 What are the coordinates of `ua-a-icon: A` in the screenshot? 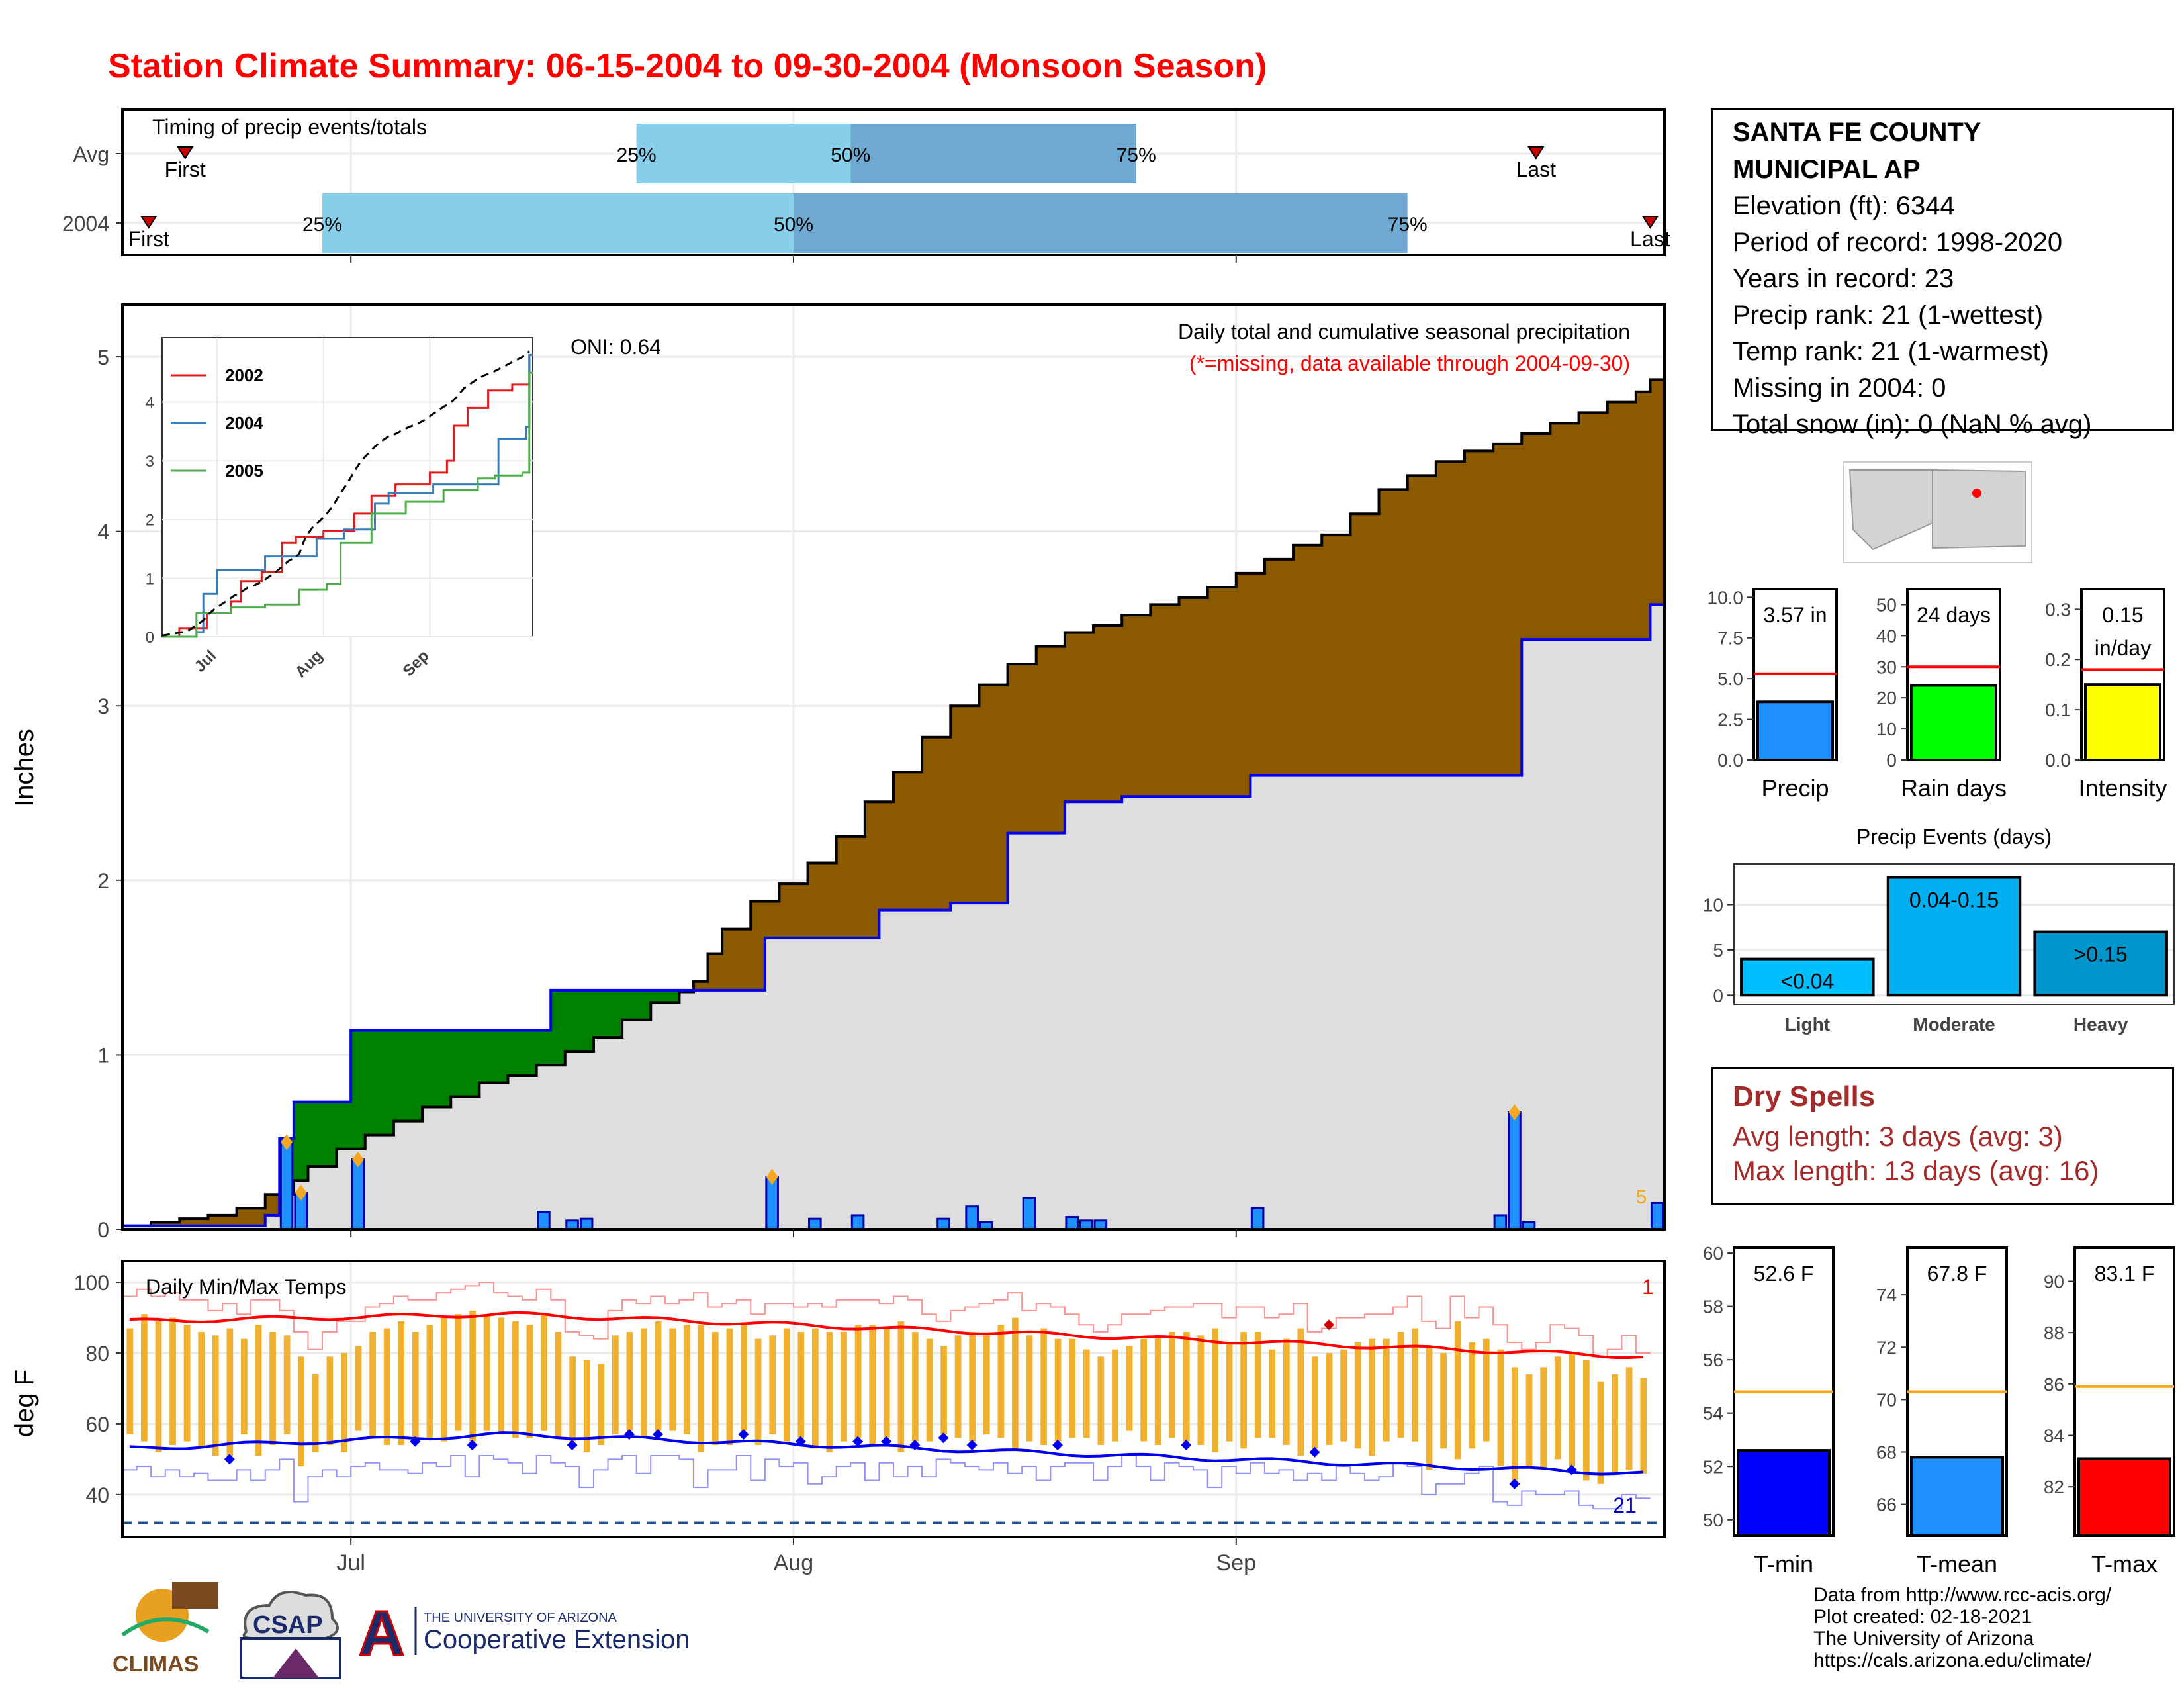 It's located at (381, 1632).